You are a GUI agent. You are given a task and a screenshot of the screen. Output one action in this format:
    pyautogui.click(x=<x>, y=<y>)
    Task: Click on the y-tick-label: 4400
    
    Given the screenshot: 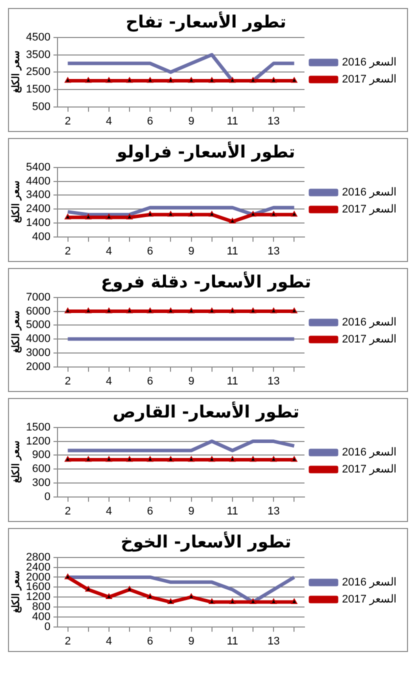 What is the action you would take?
    pyautogui.click(x=38, y=181)
    